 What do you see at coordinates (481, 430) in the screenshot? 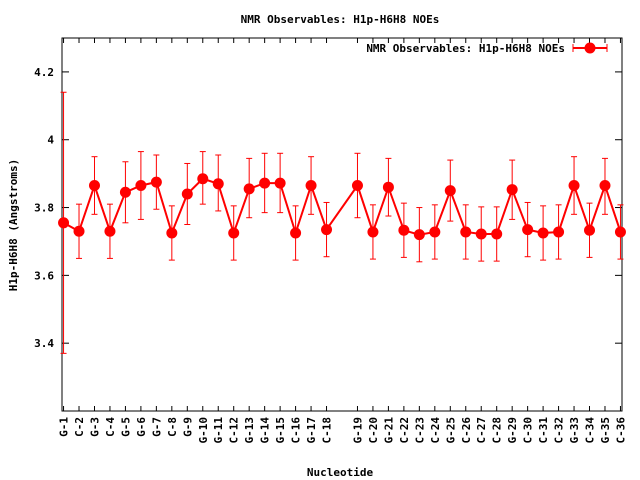
I see `x-tick-label: C-27` at bounding box center [481, 430].